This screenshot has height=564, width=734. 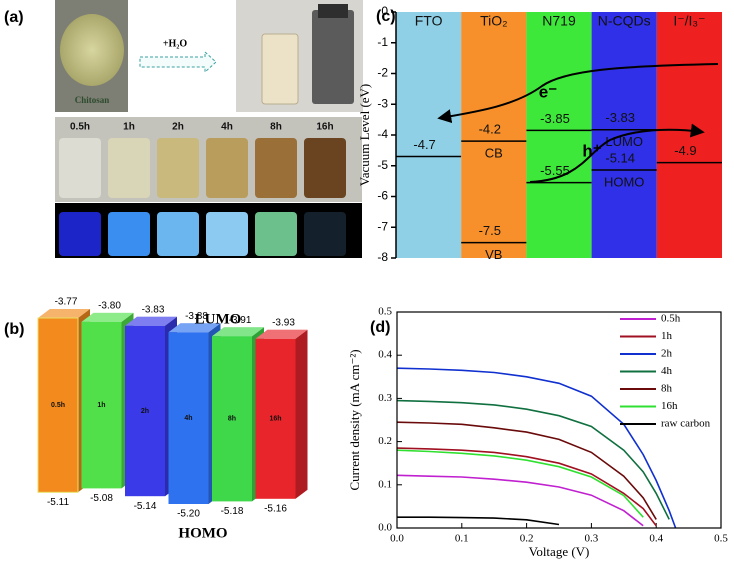 What do you see at coordinates (380, 327) in the screenshot?
I see `panel-label: (d)` at bounding box center [380, 327].